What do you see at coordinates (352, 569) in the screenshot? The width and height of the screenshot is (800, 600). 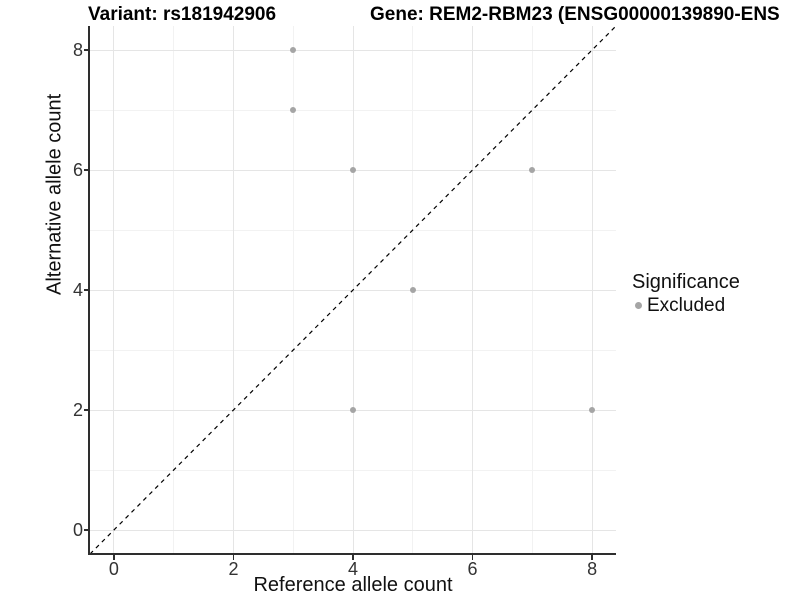 I see `x-tick-label: 4` at bounding box center [352, 569].